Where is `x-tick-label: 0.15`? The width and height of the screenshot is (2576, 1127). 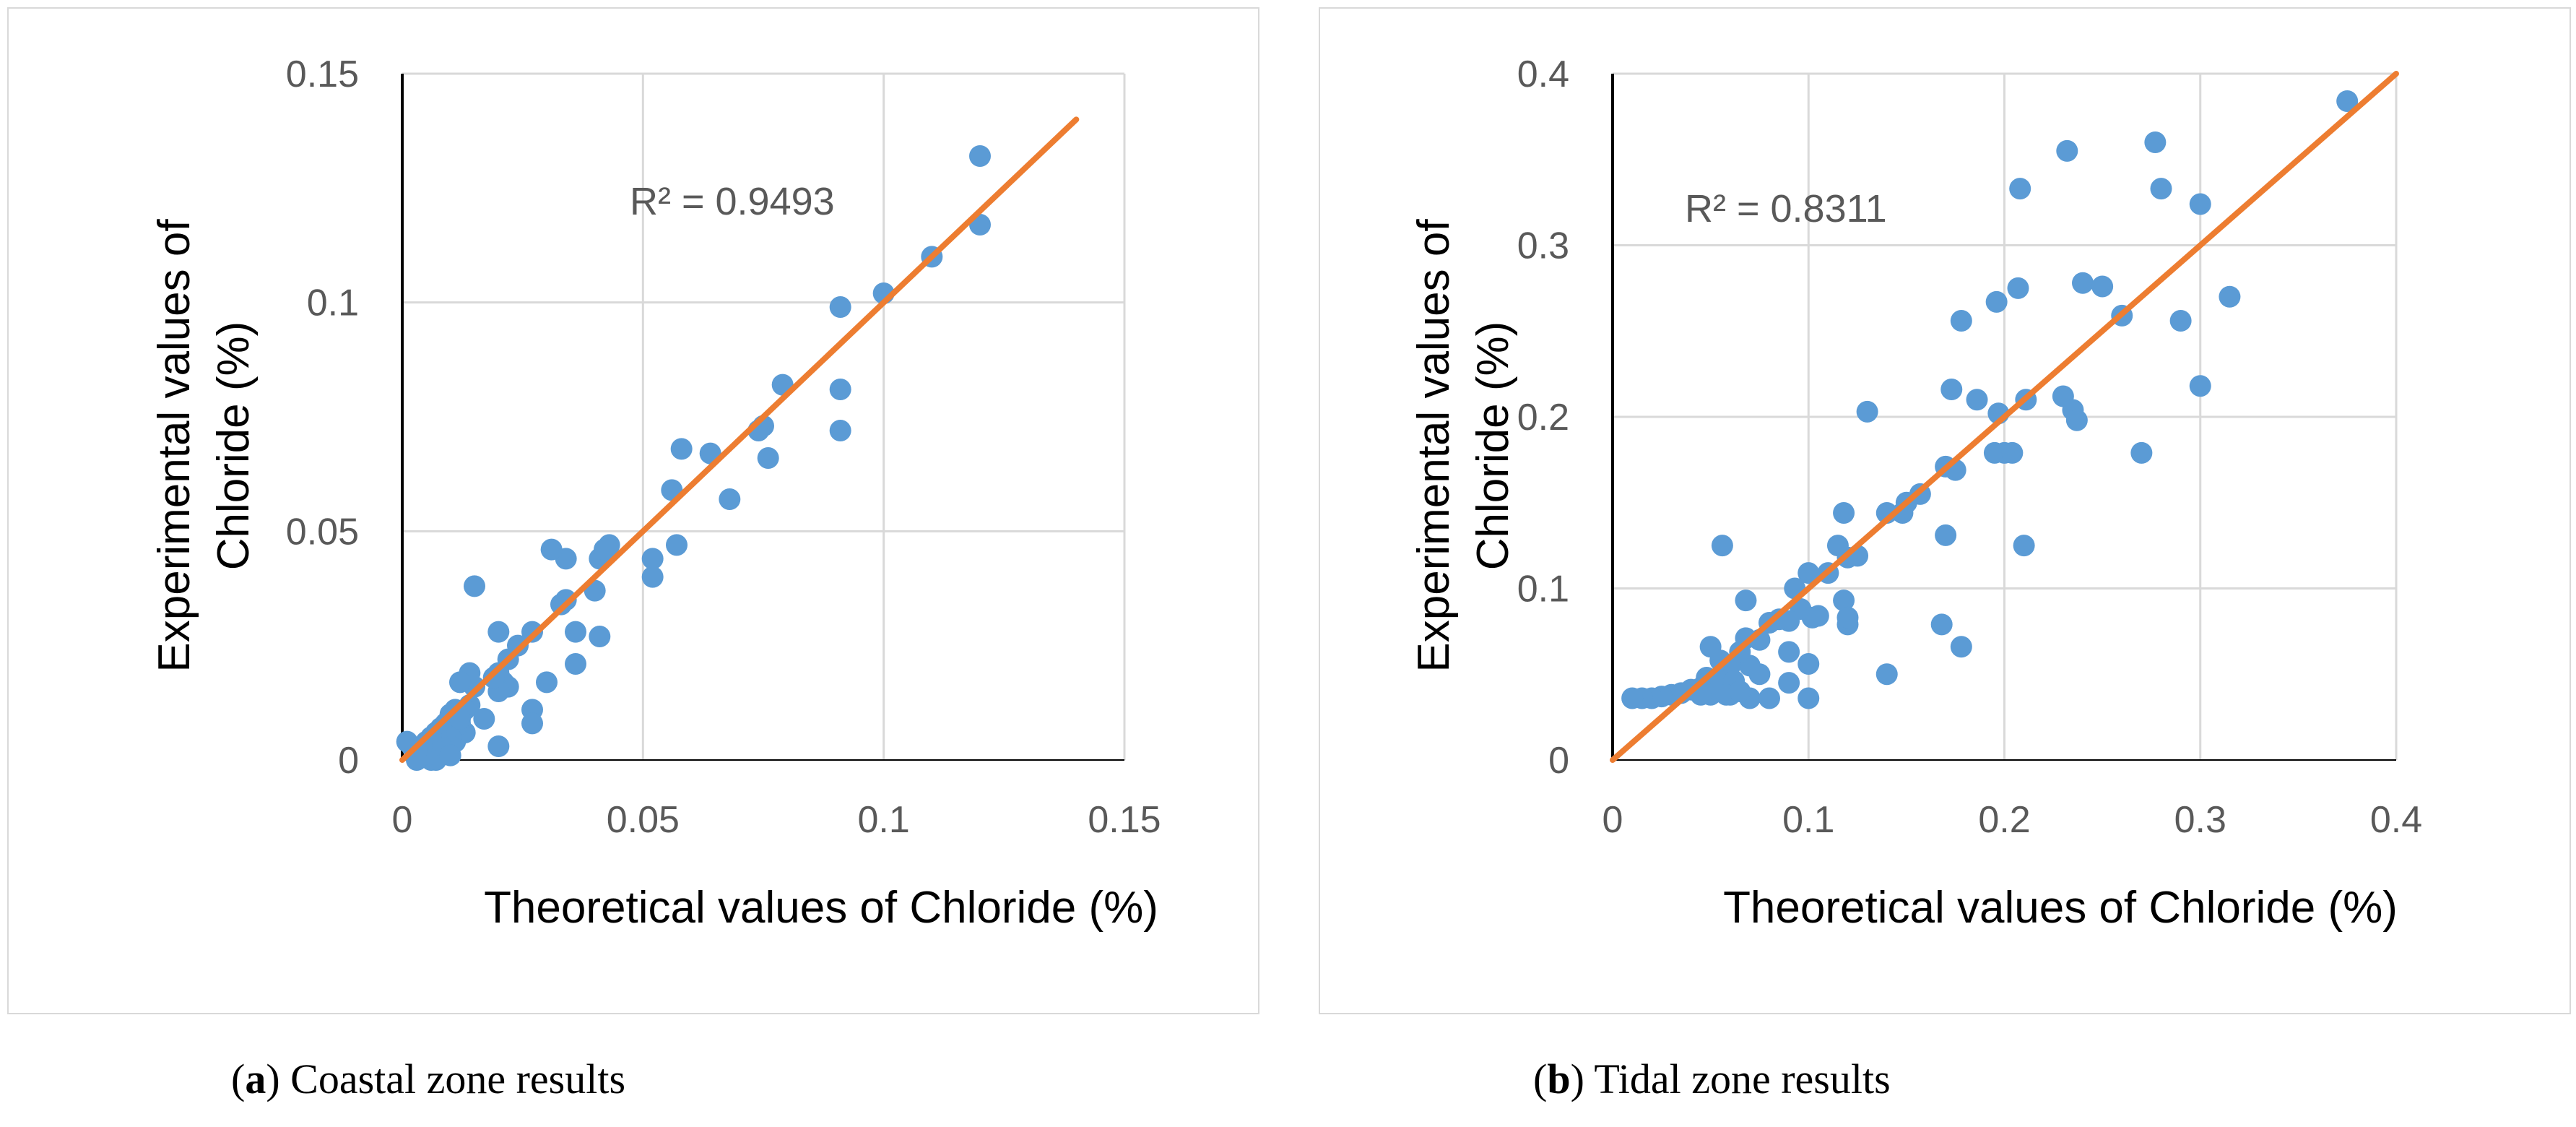
x-tick-label: 0.15 is located at coordinates (1124, 820).